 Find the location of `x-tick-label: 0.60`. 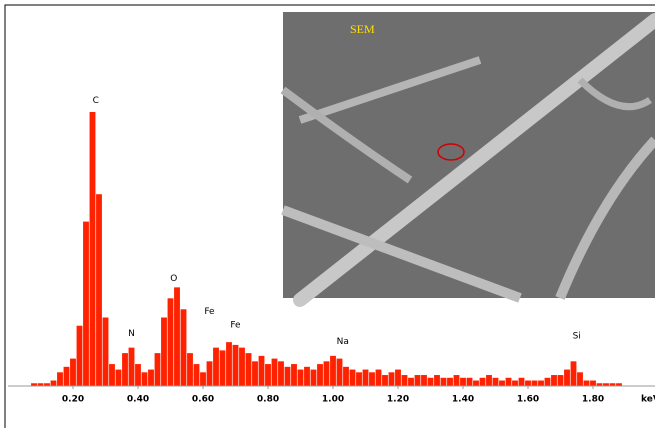

x-tick-label: 0.60 is located at coordinates (203, 400).